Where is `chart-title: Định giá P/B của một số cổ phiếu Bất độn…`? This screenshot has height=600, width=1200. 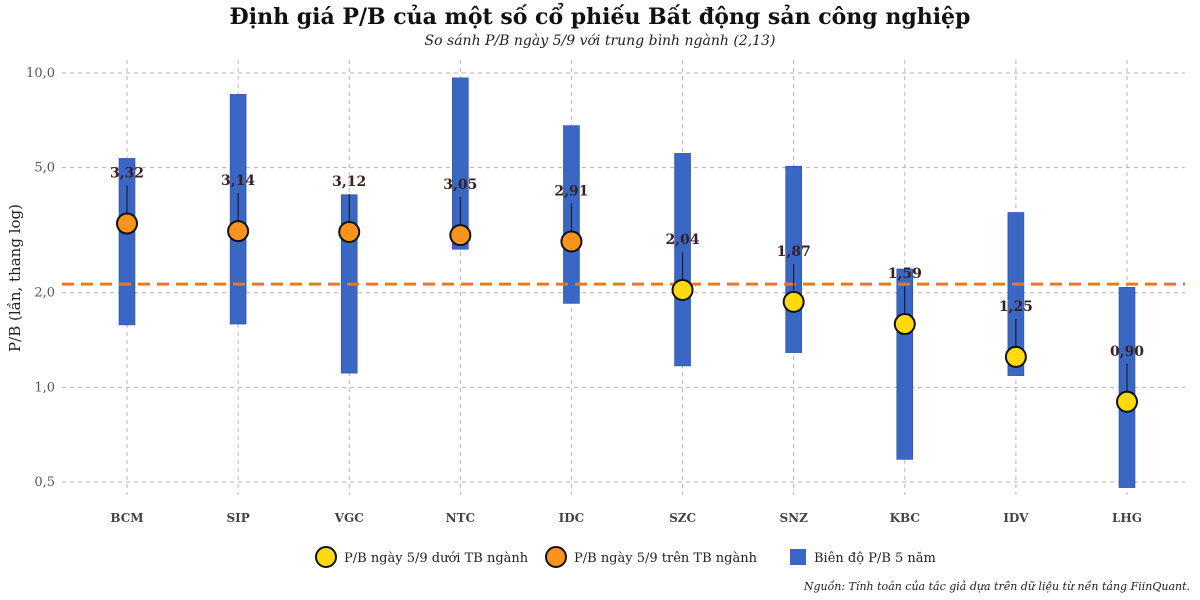 chart-title: Định giá P/B của một số cổ phiếu Bất độn… is located at coordinates (600, 17).